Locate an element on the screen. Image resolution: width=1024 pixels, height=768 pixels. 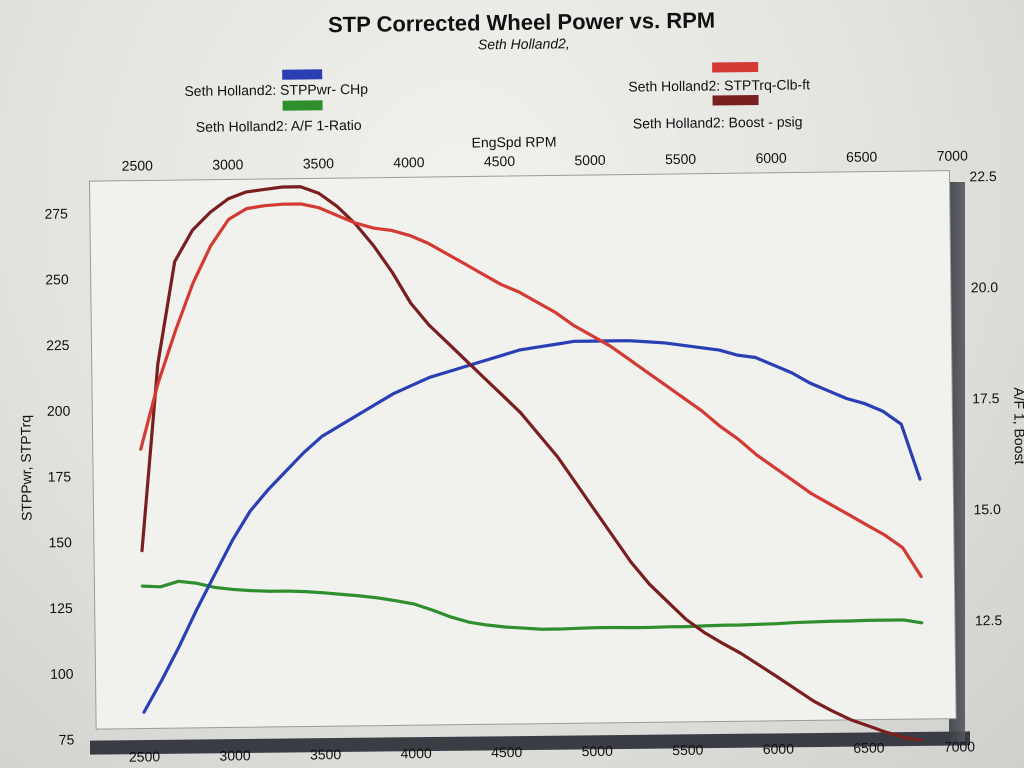
x-top-tick-label: 2500 is located at coordinates (138, 165).